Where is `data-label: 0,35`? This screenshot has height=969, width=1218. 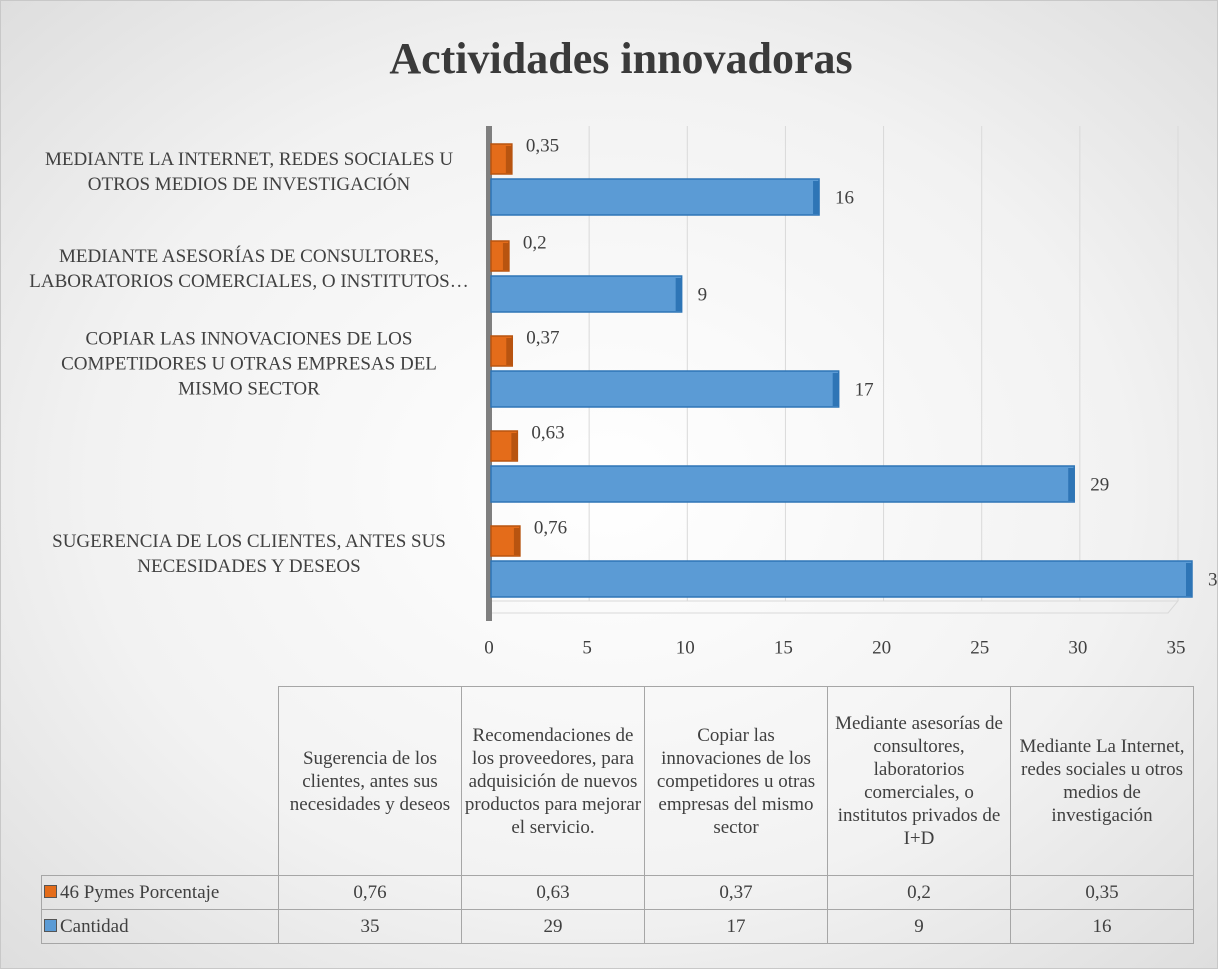
data-label: 0,35 is located at coordinates (542, 145).